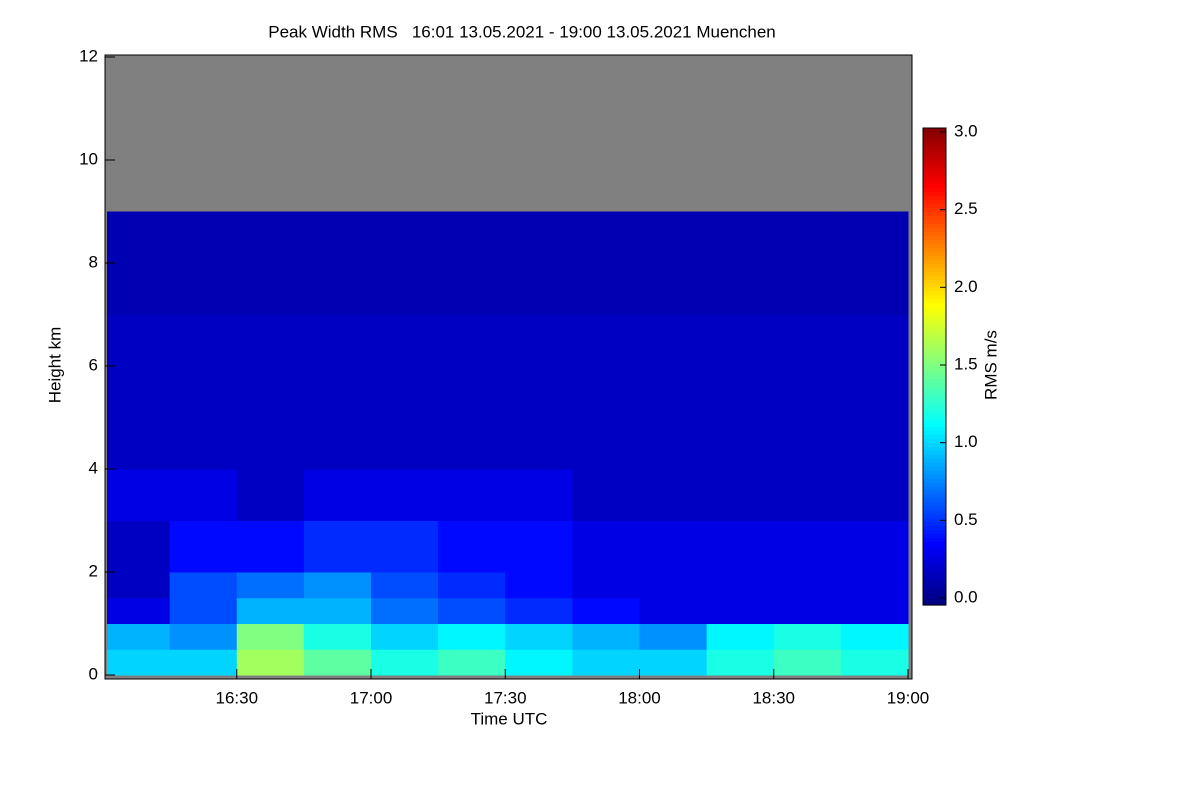 The image size is (1200, 800). I want to click on x-axis-label: Time UTC, so click(509, 718).